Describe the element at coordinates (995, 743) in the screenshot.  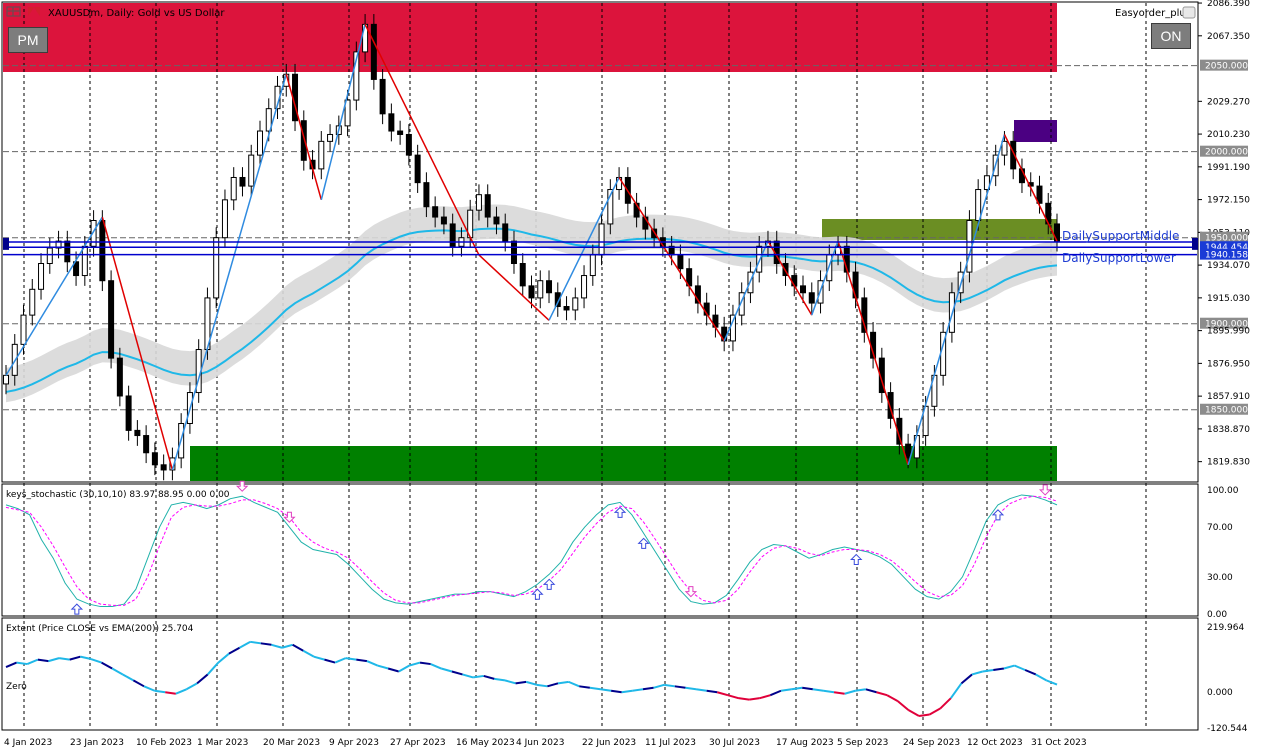
I see `date-label-15: 12 Oct 2023` at that location.